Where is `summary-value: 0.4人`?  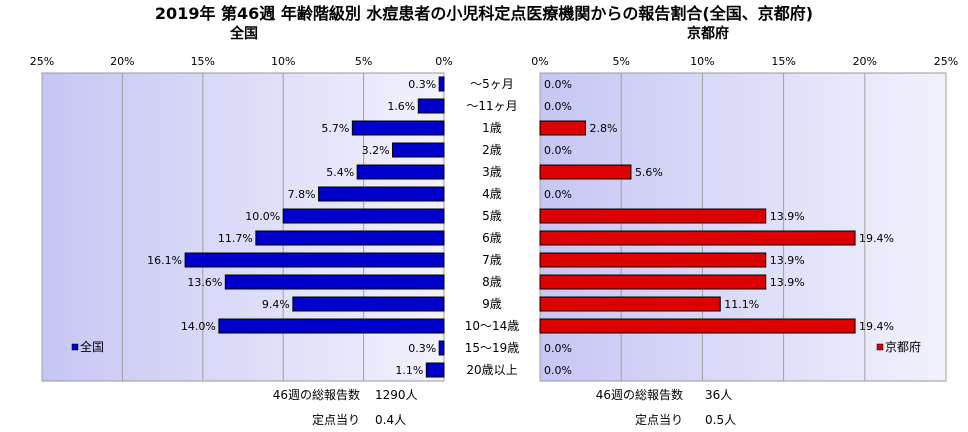 summary-value: 0.4人 is located at coordinates (390, 420).